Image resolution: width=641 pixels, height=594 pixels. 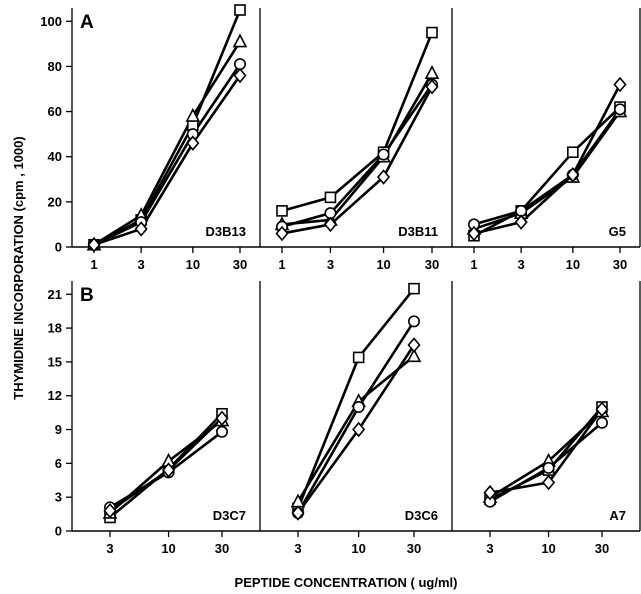 I want to click on y-tick-label: 3, so click(x=58, y=497).